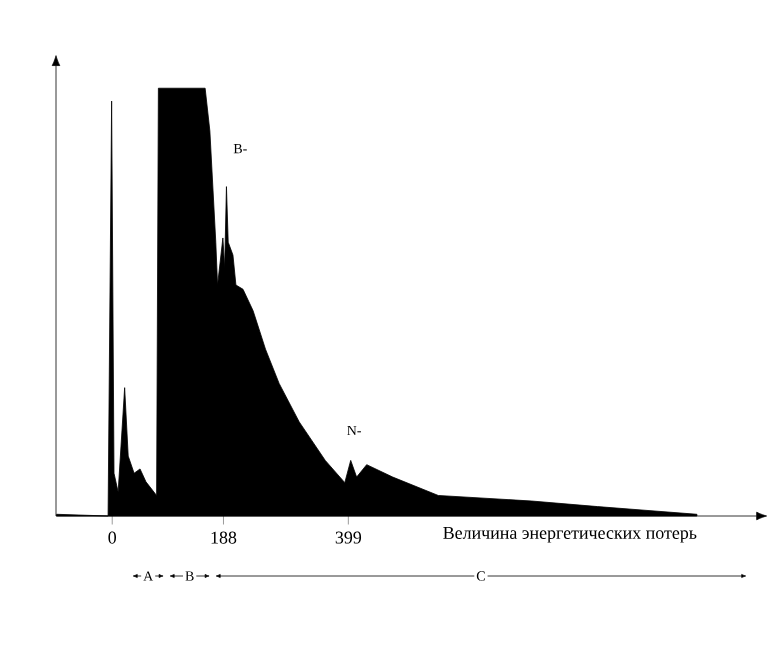 The width and height of the screenshot is (776, 664). Describe the element at coordinates (348, 537) in the screenshot. I see `x-tick-label: 399` at that location.